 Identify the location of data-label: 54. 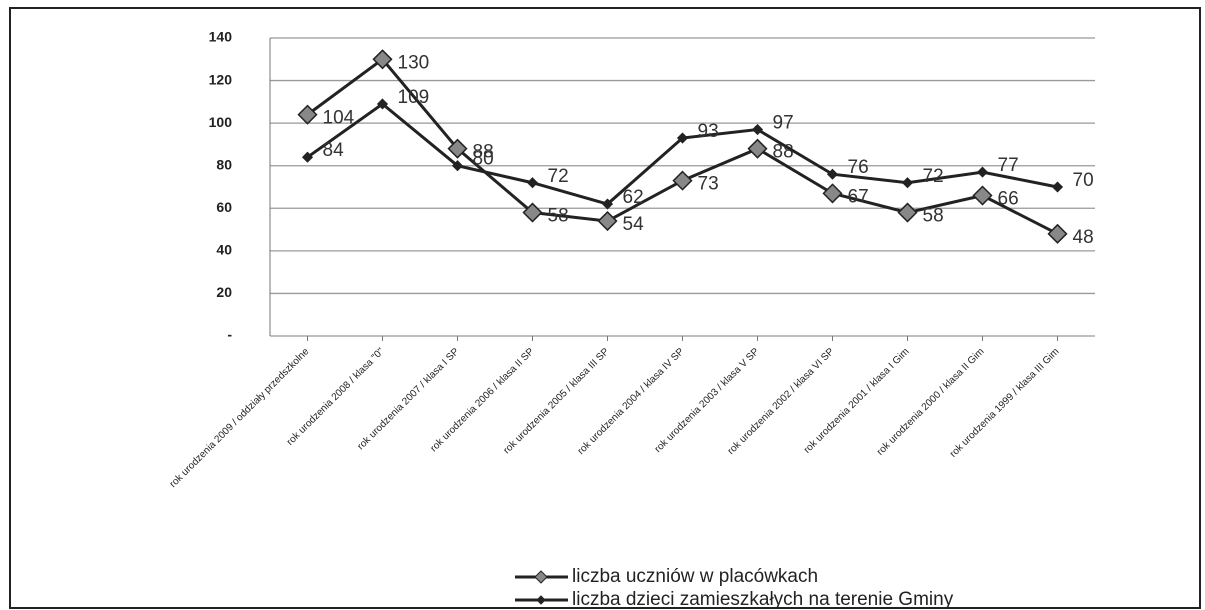
(634, 224).